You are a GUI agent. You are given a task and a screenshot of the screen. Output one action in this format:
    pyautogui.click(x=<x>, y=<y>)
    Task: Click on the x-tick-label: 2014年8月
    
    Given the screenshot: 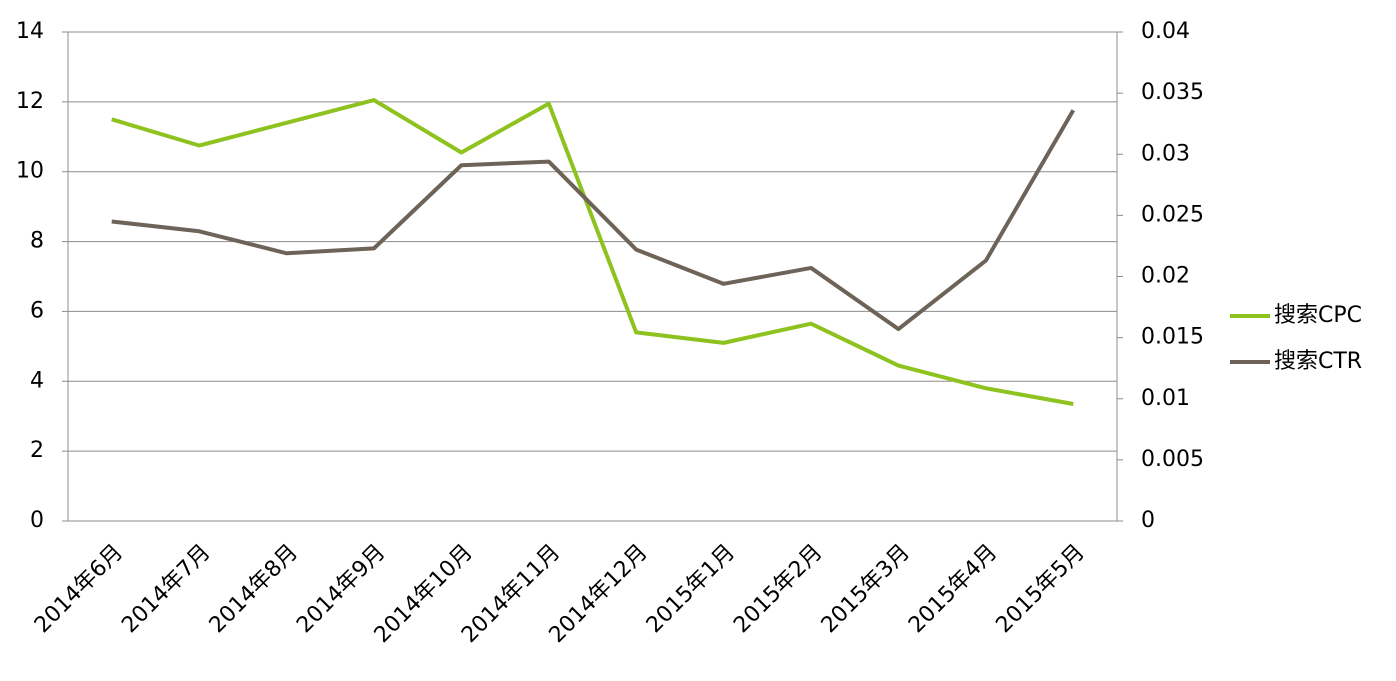 What is the action you would take?
    pyautogui.click(x=254, y=589)
    